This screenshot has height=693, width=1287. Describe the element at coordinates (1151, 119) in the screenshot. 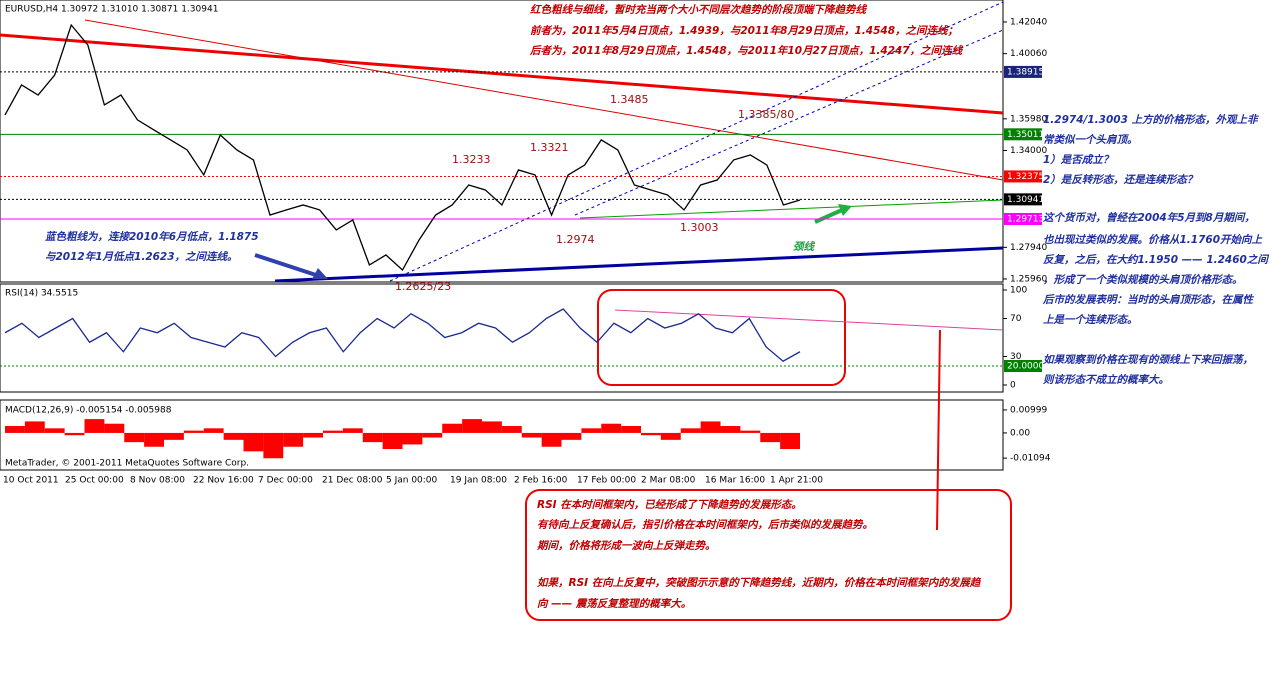

I see `annotation: 1.2974/1.3003 上方的价格形态，外观上非` at that location.